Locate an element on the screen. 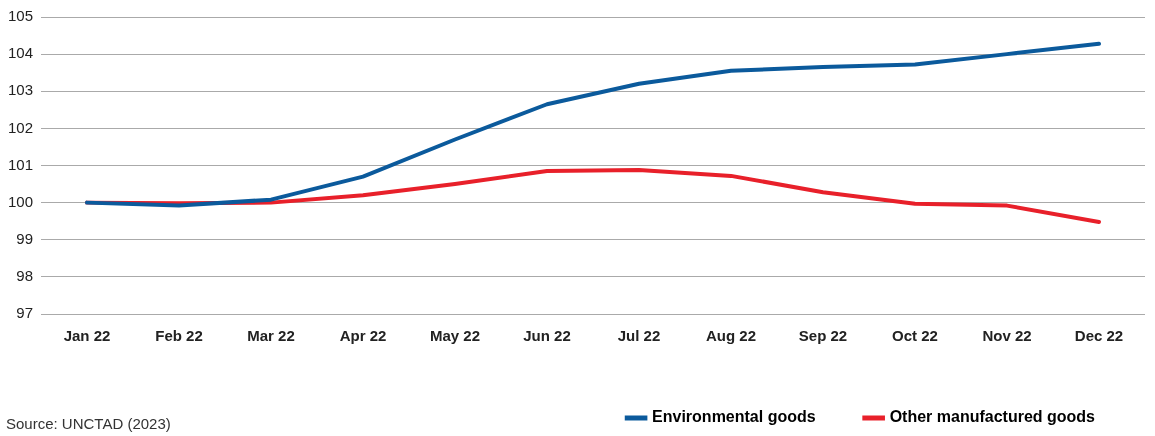 This screenshot has height=436, width=1155. legend-label: Other manufactured goods is located at coordinates (992, 417).